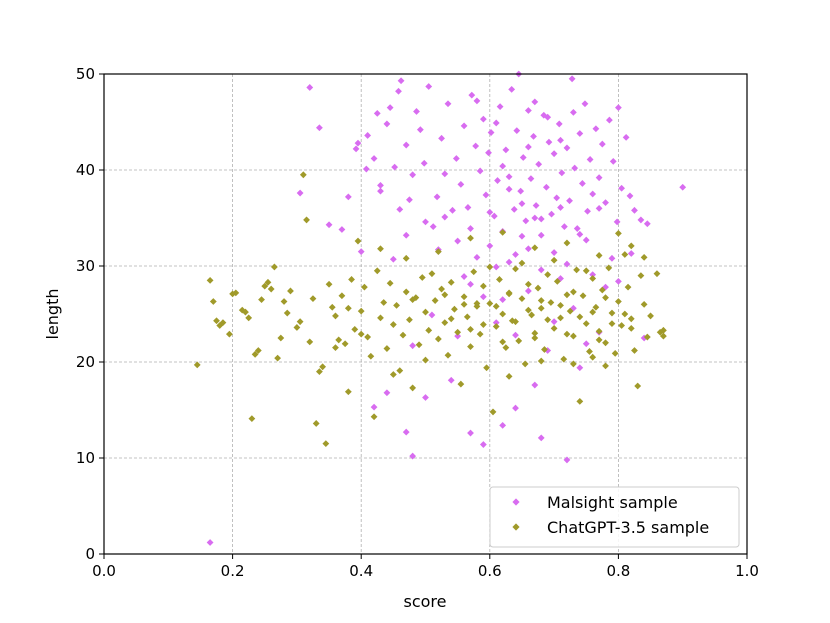 The image size is (830, 623). I want to click on x-tick-label: 0.2, so click(233, 571).